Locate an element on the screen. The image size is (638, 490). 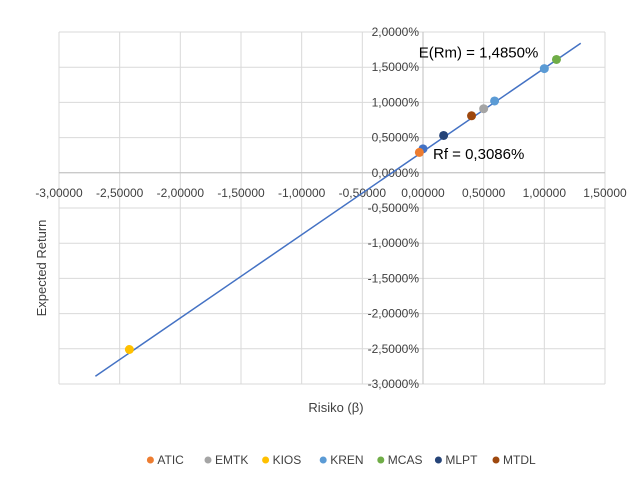
annotation-1: Rf = 0,3086% is located at coordinates (478, 154).